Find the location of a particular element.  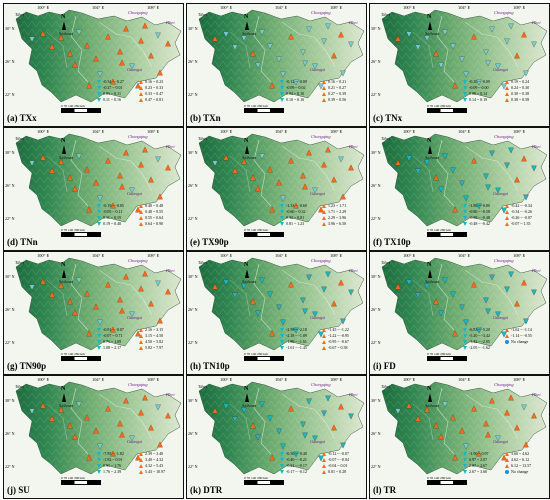

legend-label: 0.24 ~ 0.30 is located at coordinates (520, 87).